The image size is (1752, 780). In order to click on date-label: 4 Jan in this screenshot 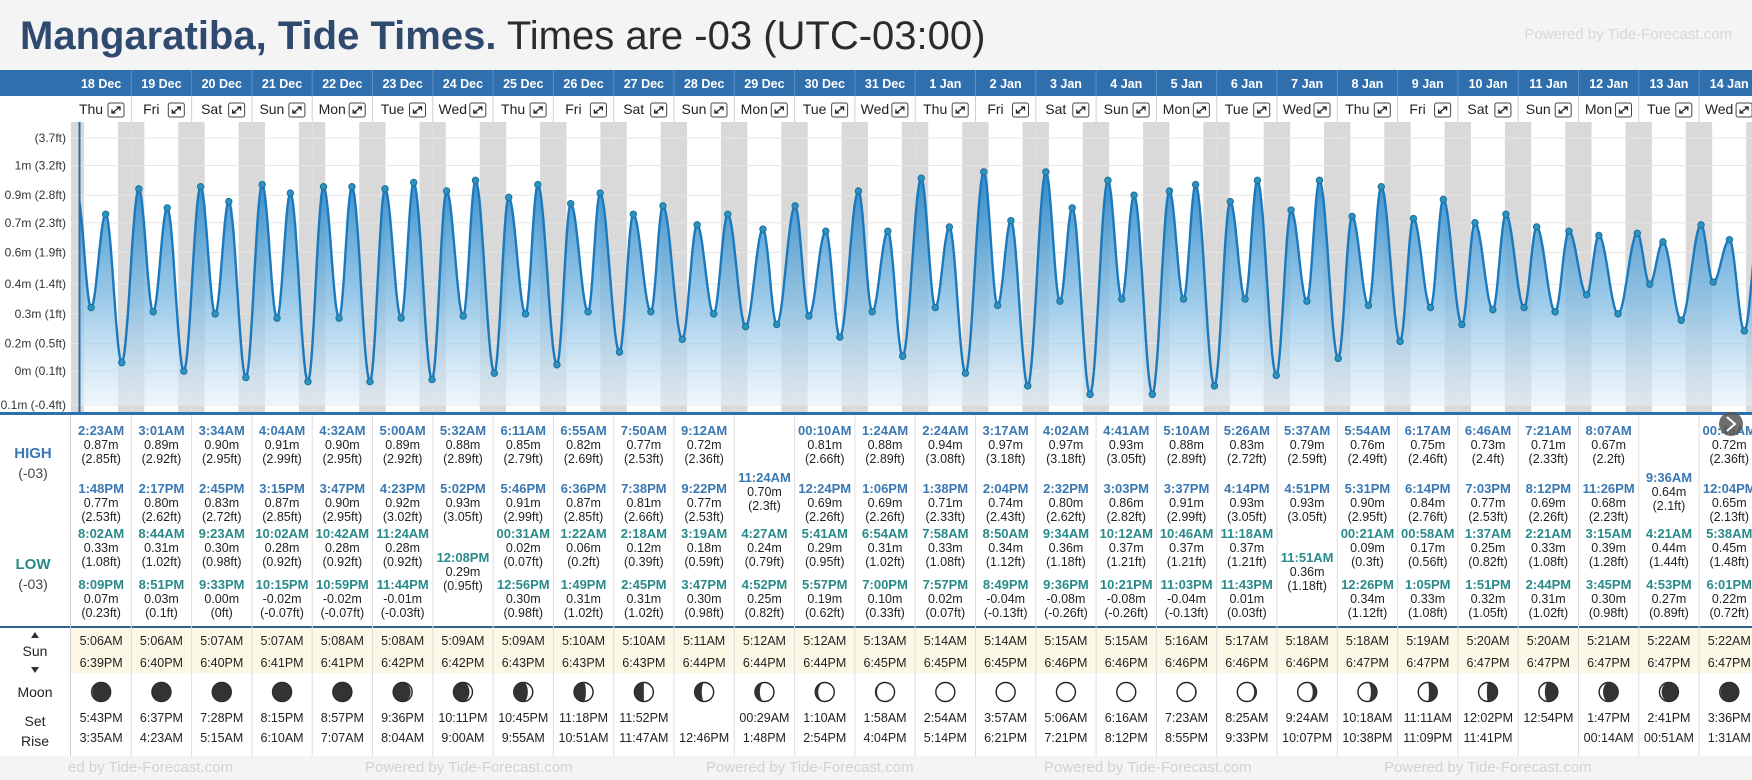, I will do `click(1126, 84)`.